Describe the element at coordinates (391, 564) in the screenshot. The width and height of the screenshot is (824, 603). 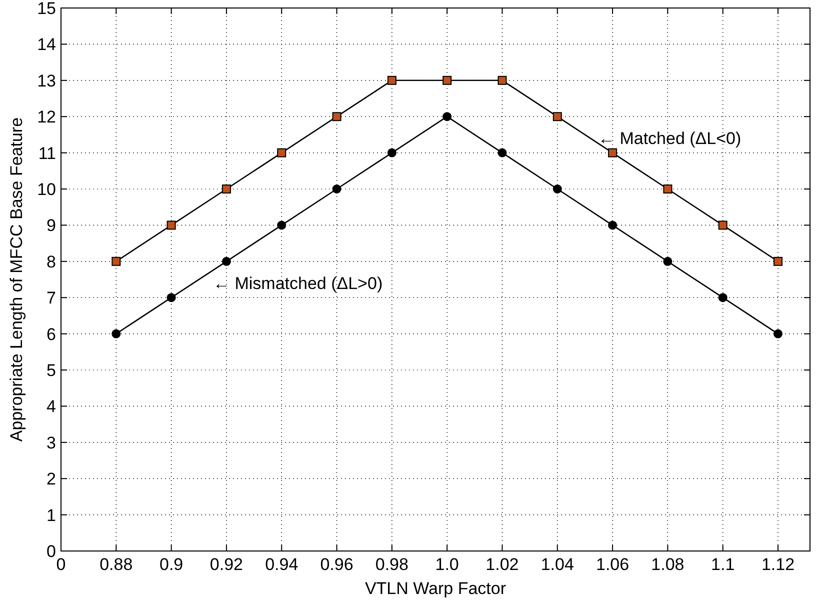
I see `x-tick-label: 0.98` at that location.